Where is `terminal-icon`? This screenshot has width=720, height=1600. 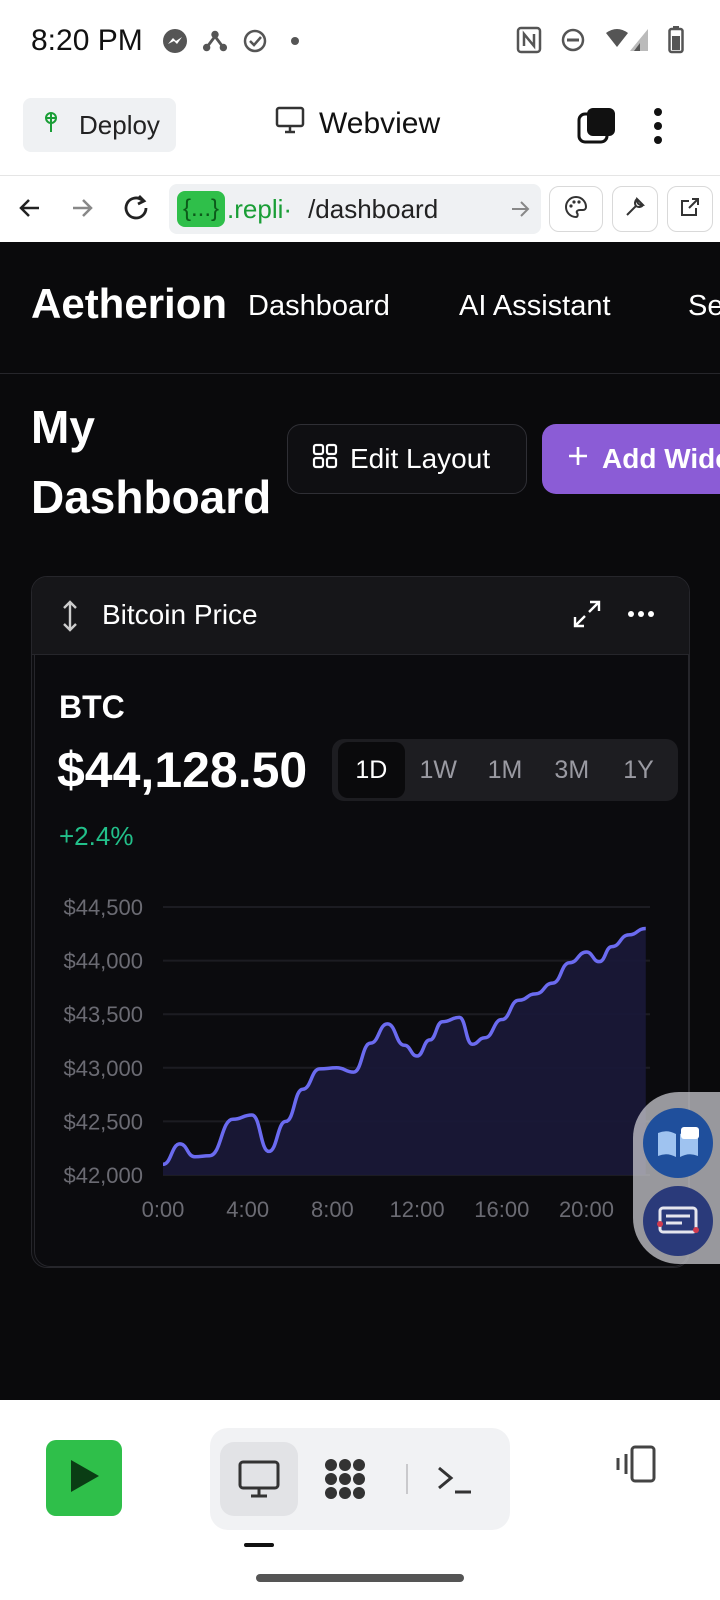
terminal-icon is located at coordinates (455, 1479).